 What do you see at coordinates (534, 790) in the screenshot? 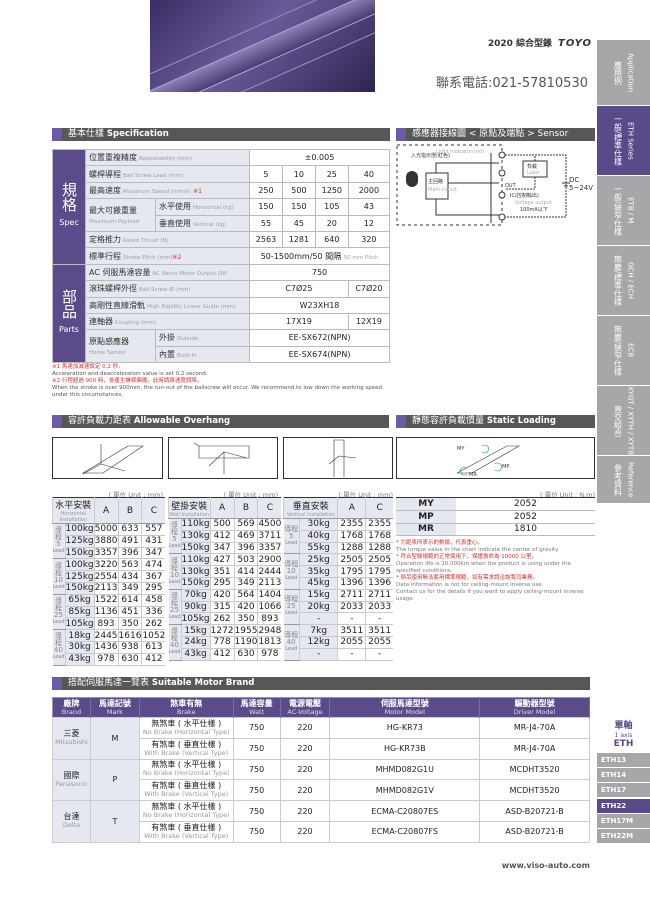
I see `driver-model-cell: MCDHT3520` at bounding box center [534, 790].